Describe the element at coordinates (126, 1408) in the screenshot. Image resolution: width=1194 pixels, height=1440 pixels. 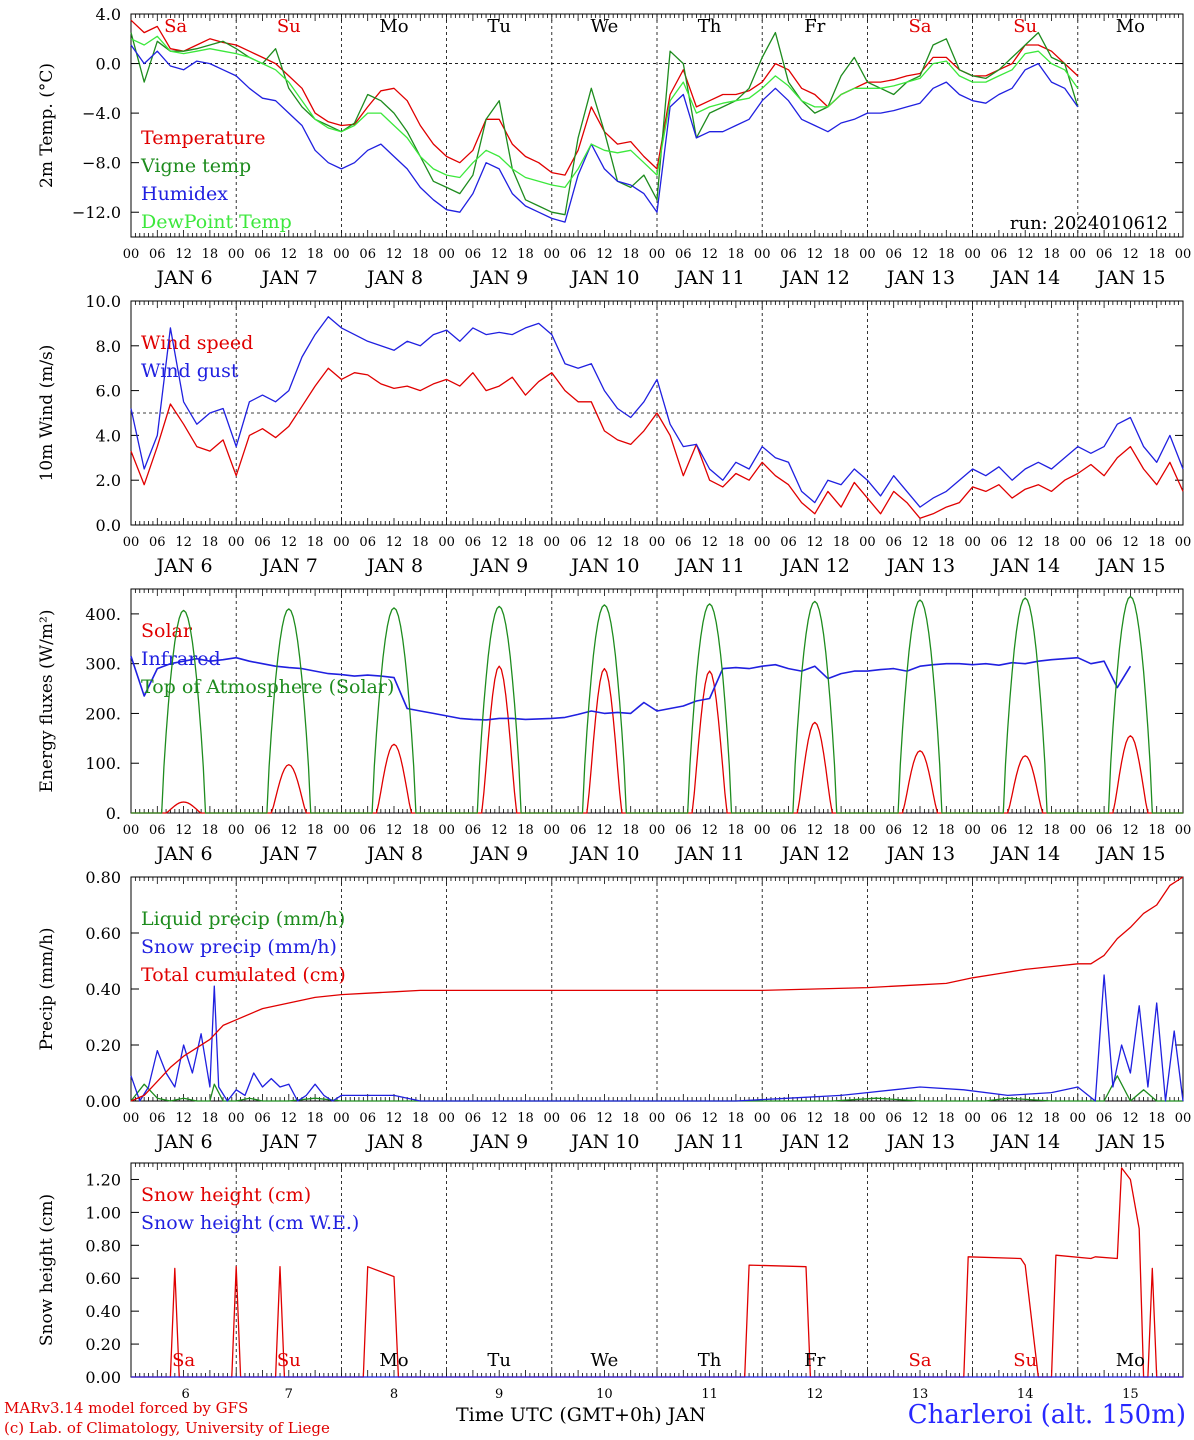
I see `model-credit-line1: MARv3.14 model forced by GFS` at that location.